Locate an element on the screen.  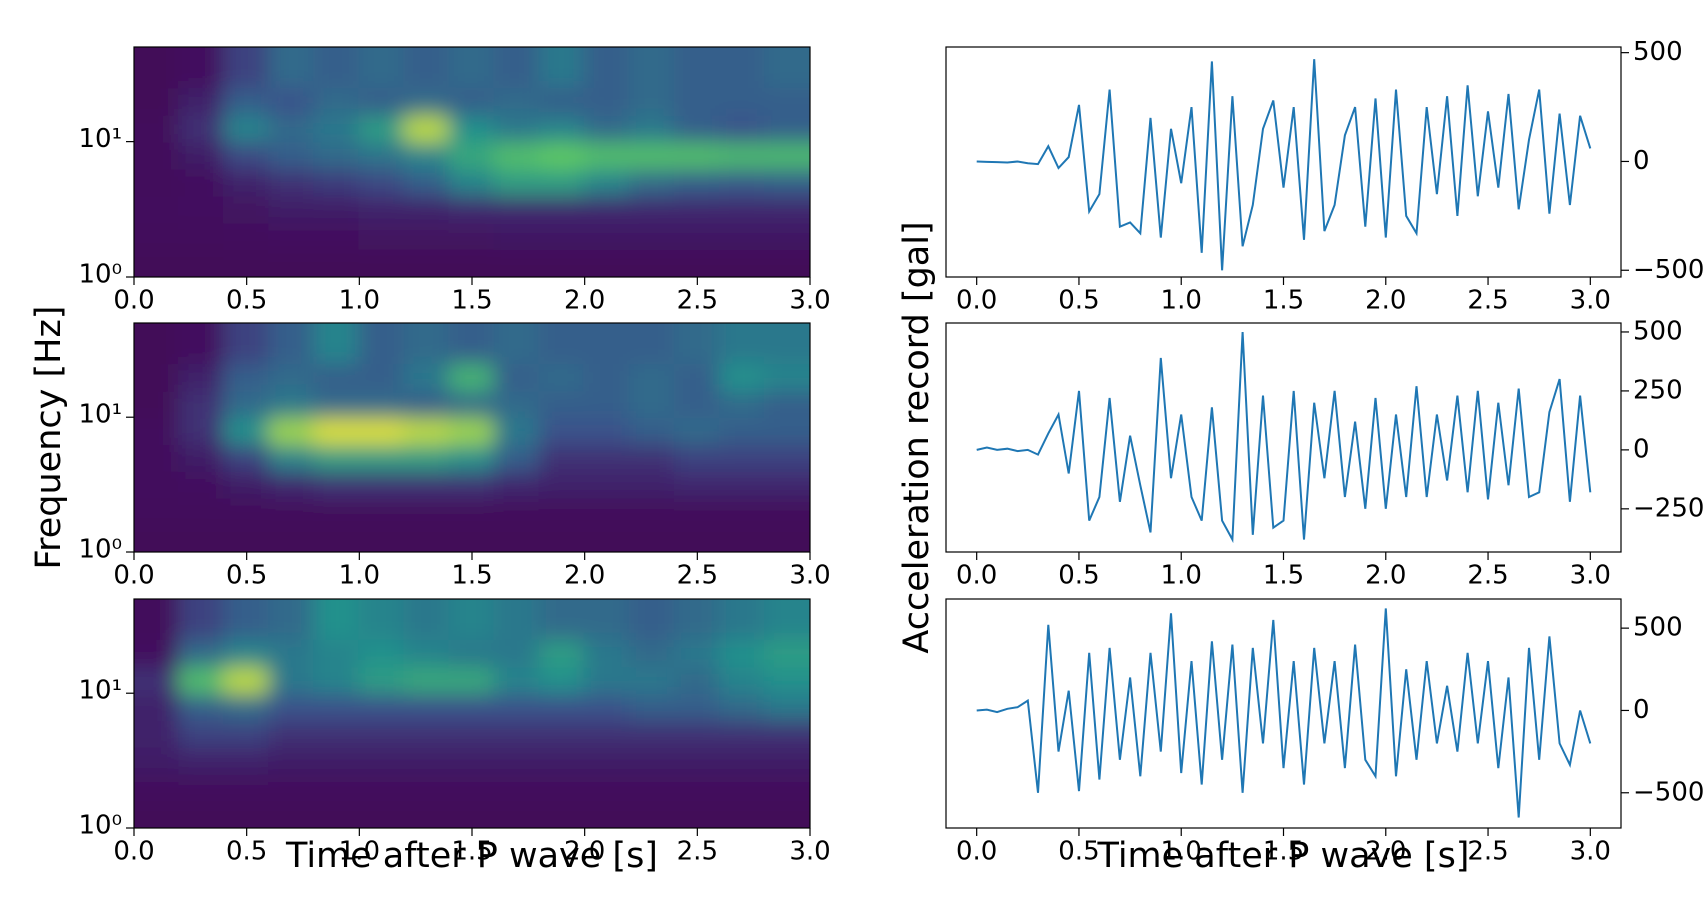
y-tick-label: 10⁰ is located at coordinates (100, 550).